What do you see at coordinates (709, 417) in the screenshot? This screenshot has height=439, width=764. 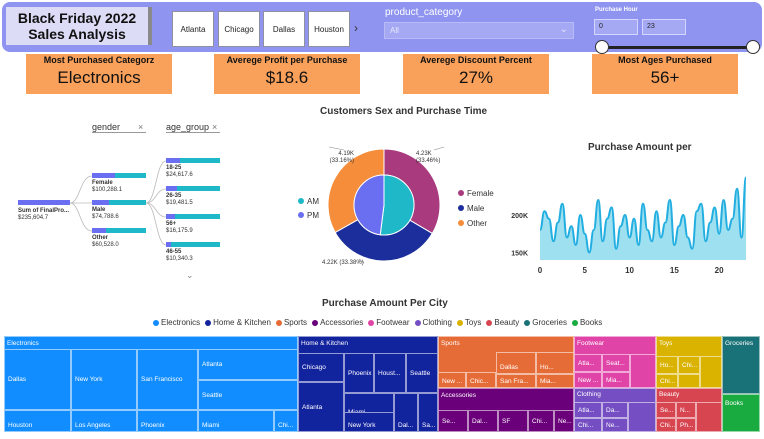 I see `treemap-tile-beauty` at bounding box center [709, 417].